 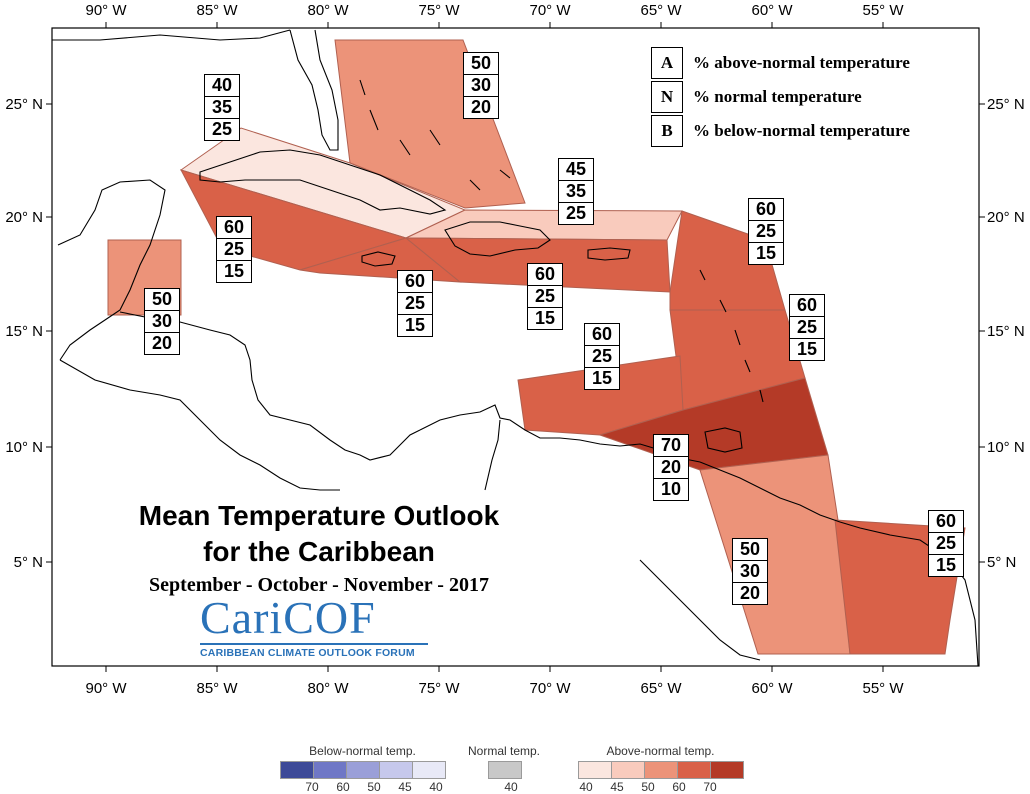 I want to click on key-row-normal: N % normal temperature, so click(x=780, y=97).